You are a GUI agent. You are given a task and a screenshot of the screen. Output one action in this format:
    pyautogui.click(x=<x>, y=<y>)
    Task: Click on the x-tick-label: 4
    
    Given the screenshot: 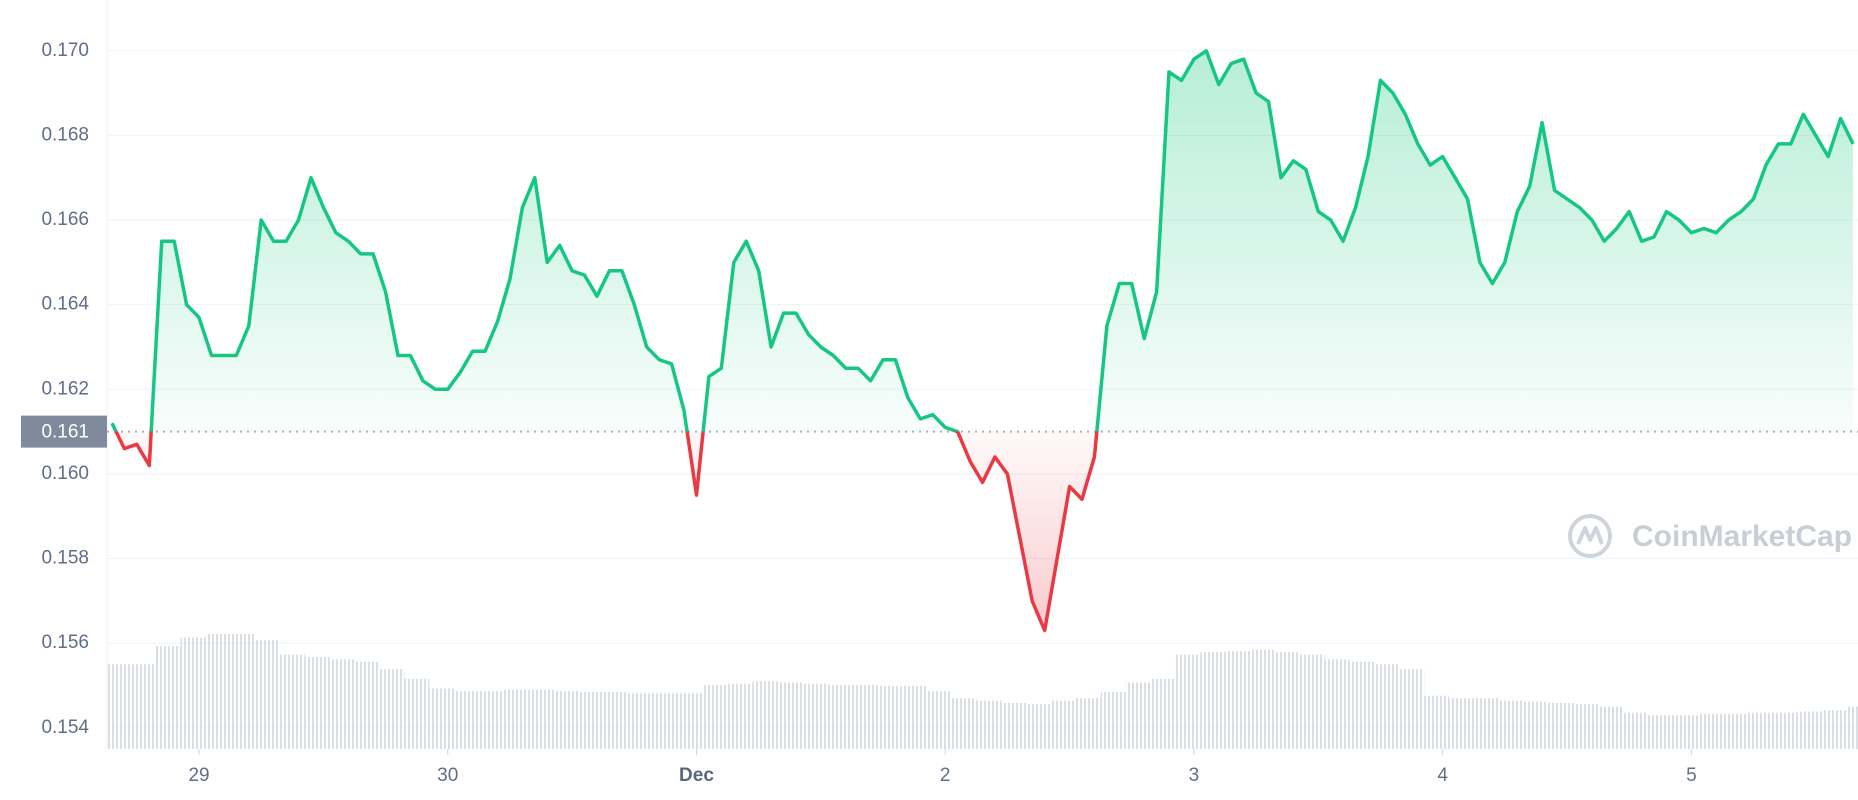 What is the action you would take?
    pyautogui.click(x=1442, y=775)
    